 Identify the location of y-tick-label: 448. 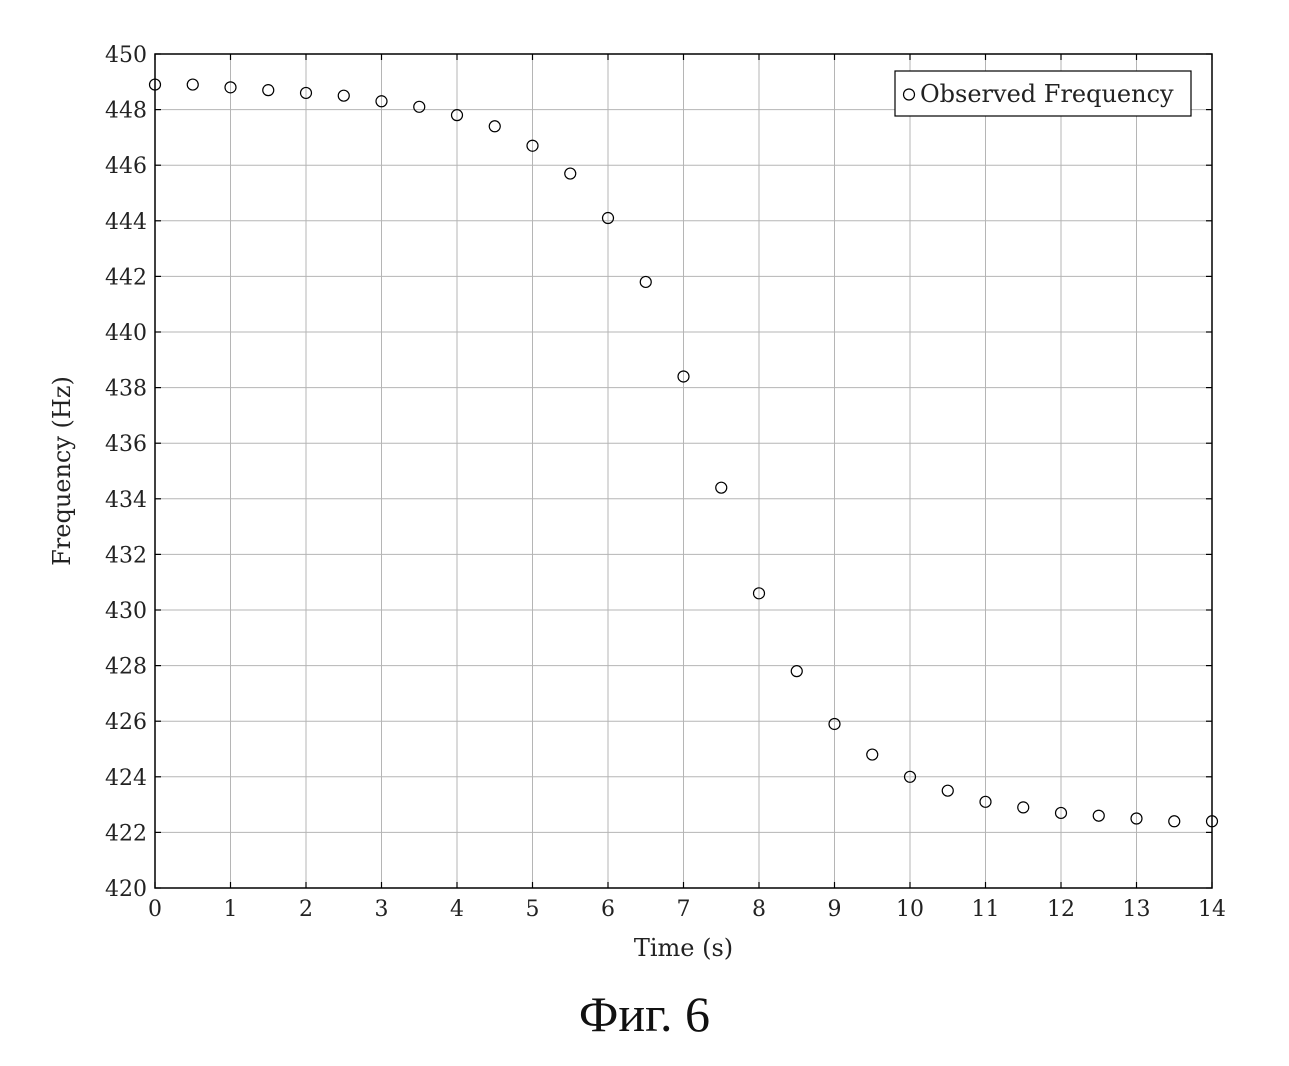
(126, 111).